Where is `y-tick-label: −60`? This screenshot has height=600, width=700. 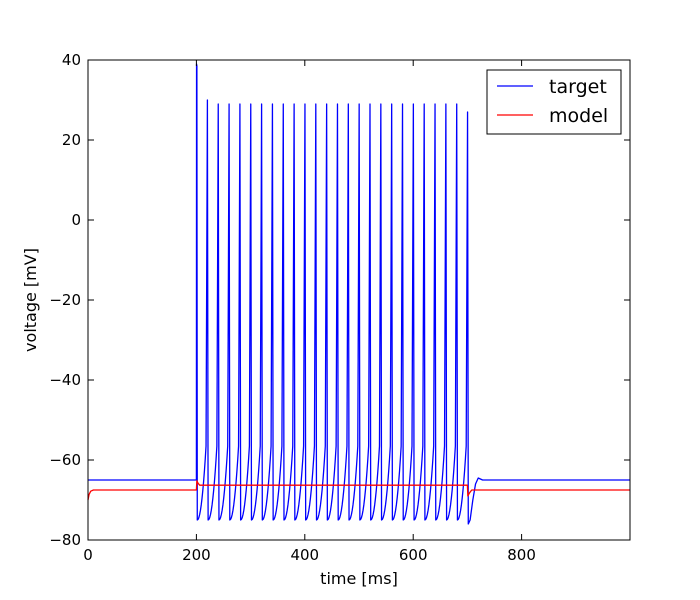
y-tick-label: −60 is located at coordinates (65, 460).